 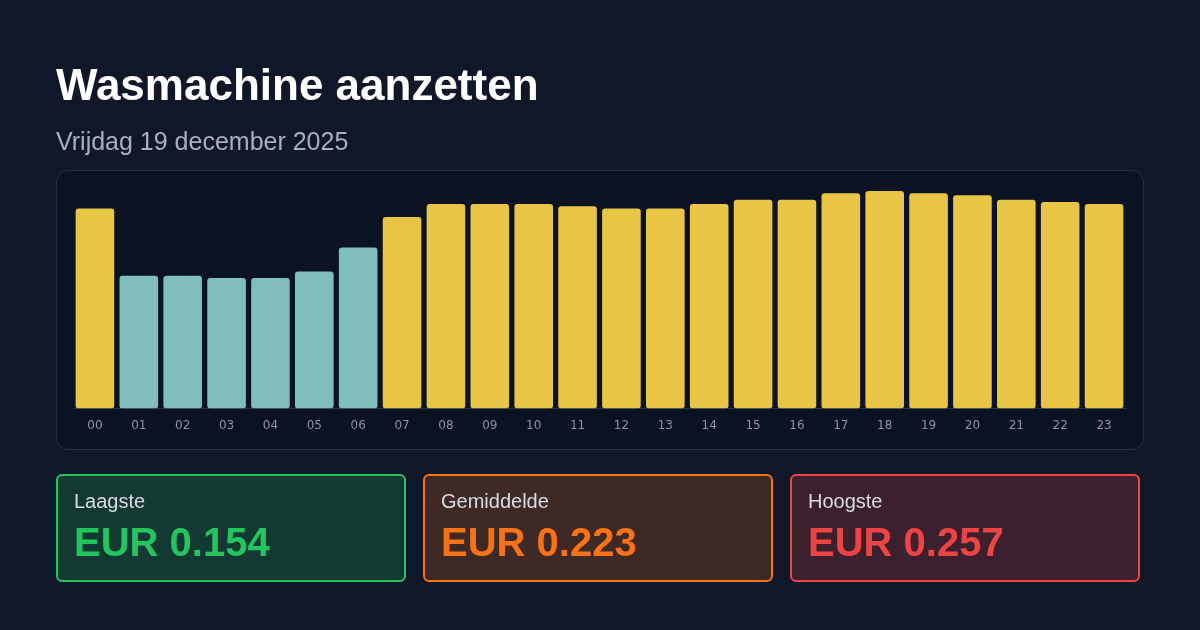 What do you see at coordinates (270, 424) in the screenshot?
I see `x-tick-label: 04` at bounding box center [270, 424].